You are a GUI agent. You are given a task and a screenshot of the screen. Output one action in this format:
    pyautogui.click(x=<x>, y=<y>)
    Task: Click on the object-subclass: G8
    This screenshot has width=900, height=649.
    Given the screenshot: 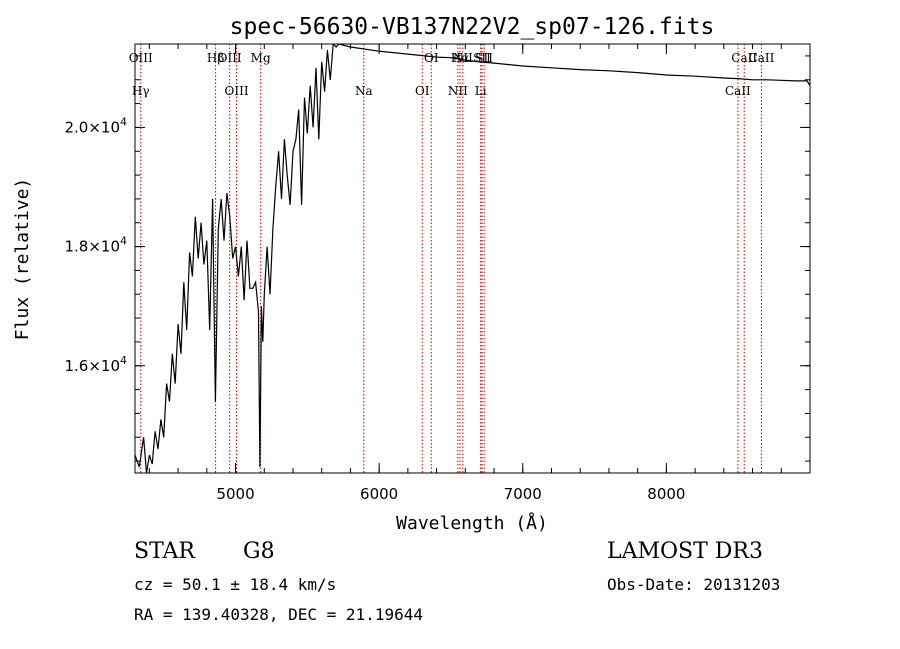 What is the action you would take?
    pyautogui.click(x=259, y=551)
    